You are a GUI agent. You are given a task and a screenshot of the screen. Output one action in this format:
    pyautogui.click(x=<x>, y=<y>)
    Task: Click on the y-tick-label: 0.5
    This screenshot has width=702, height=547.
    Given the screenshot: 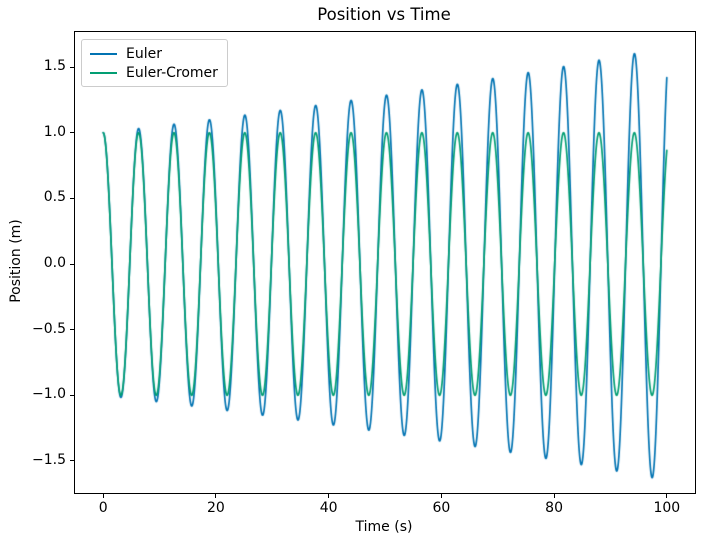 What is the action you would take?
    pyautogui.click(x=54, y=197)
    